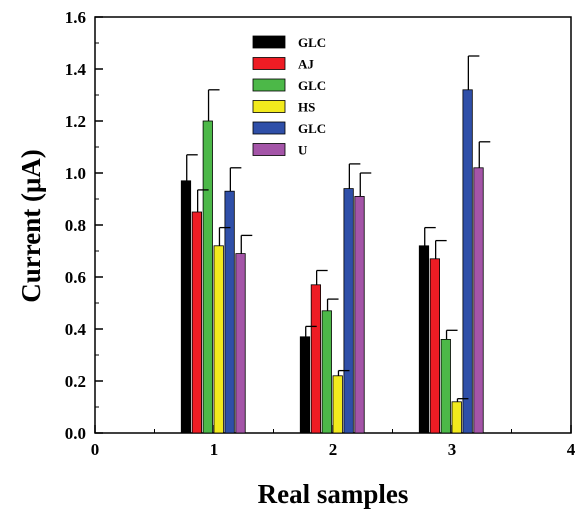 This screenshot has height=511, width=577. Describe the element at coordinates (76, 69) in the screenshot. I see `y-tick-label: 1.4` at that location.